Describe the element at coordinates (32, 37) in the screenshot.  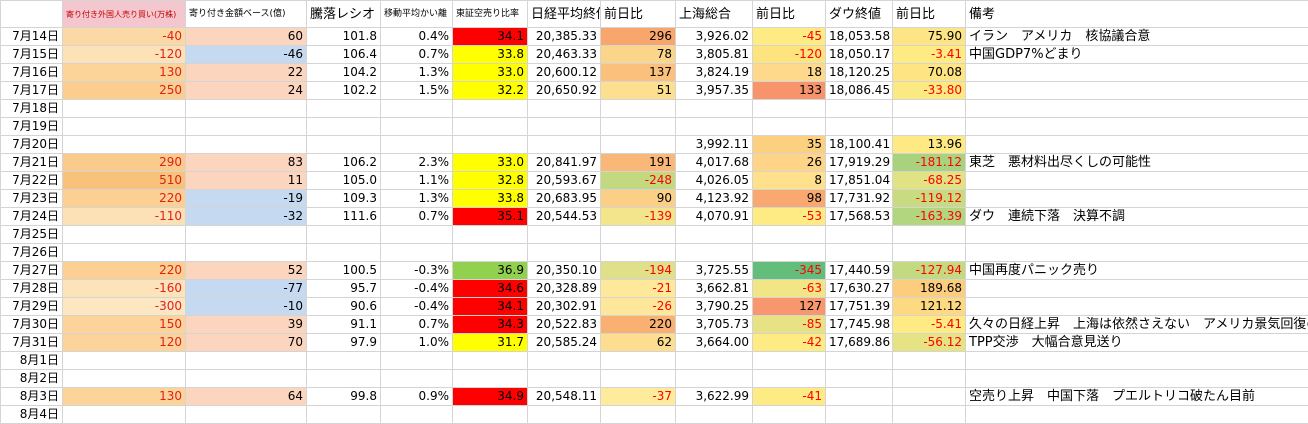
I see `date-cell: 7月14日` at that location.